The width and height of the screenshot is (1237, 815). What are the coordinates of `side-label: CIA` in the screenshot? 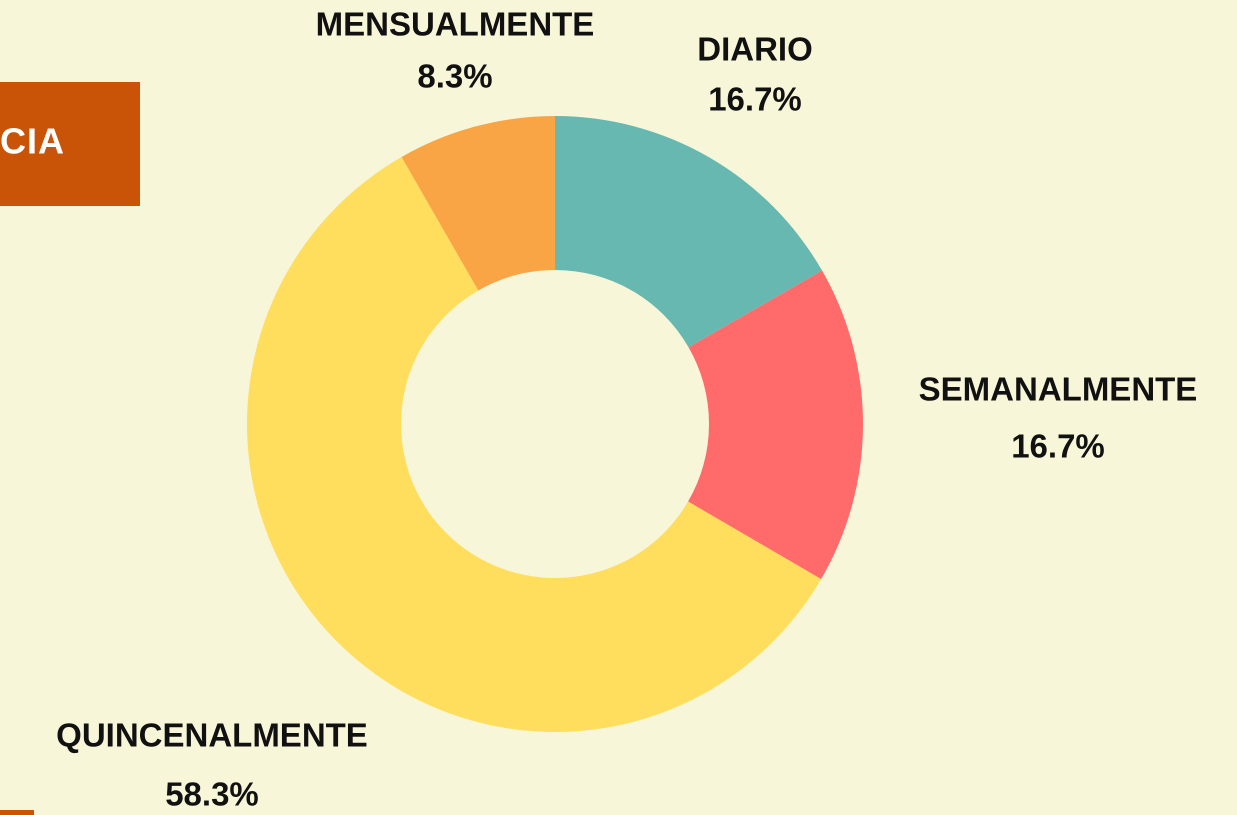 It's located at (32, 141).